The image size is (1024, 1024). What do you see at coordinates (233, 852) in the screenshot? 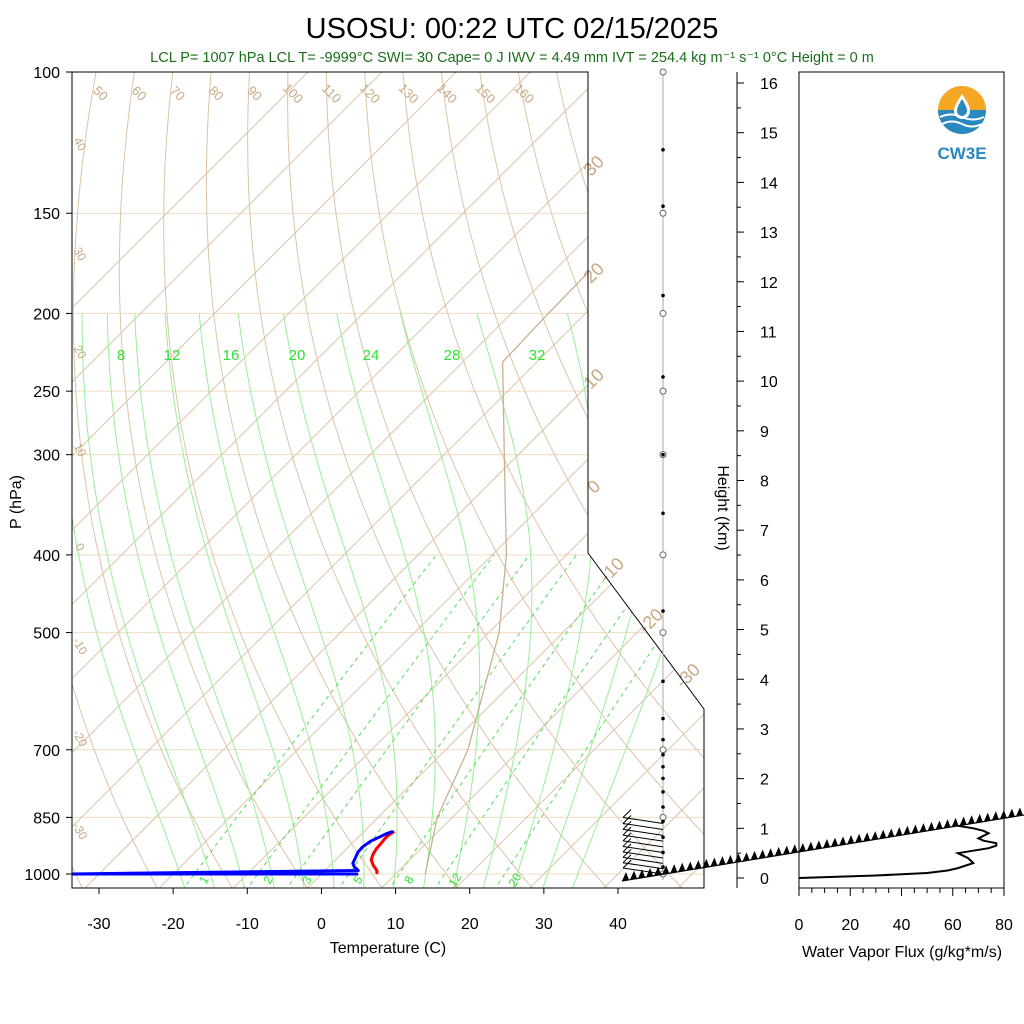
I see `dewpoint-profile-line` at bounding box center [233, 852].